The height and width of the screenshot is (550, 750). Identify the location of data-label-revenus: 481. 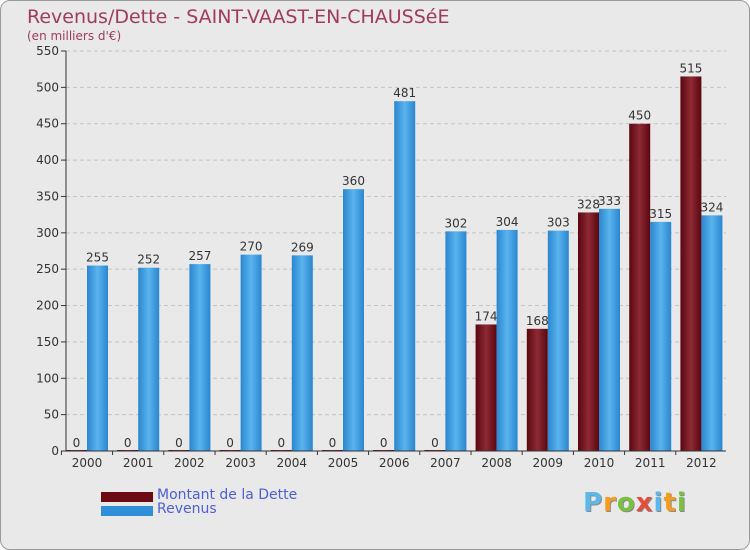
(404, 93).